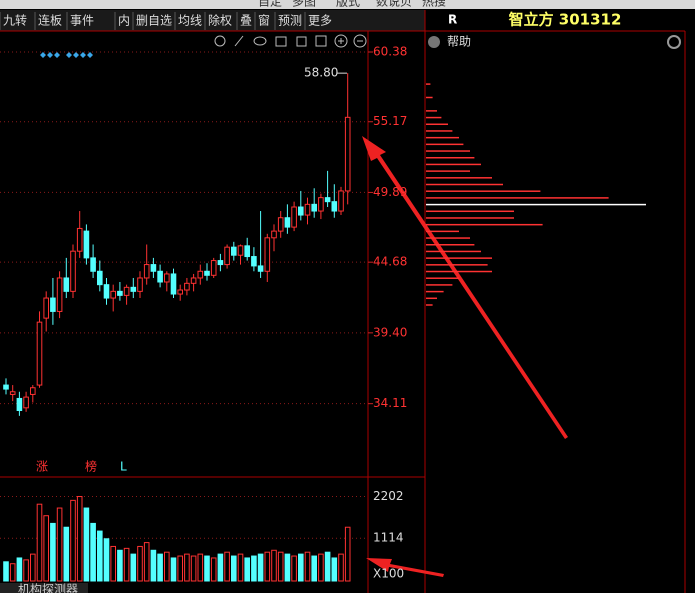 The height and width of the screenshot is (593, 695). Describe the element at coordinates (390, 192) in the screenshot. I see `y-tick-label: 49.89` at that location.